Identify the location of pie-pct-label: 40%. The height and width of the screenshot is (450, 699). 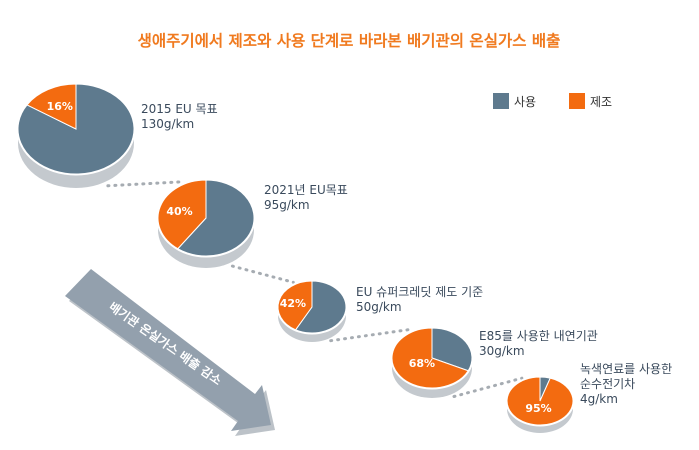
(179, 211).